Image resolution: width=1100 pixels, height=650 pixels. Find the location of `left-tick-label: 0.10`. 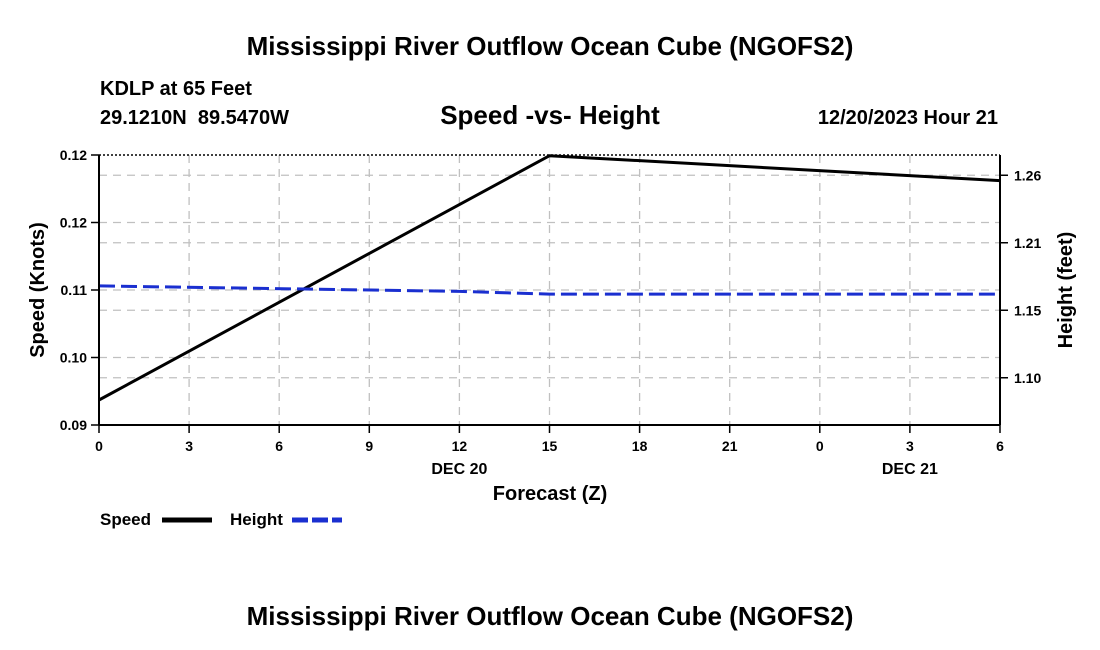

left-tick-label: 0.10 is located at coordinates (73, 358).